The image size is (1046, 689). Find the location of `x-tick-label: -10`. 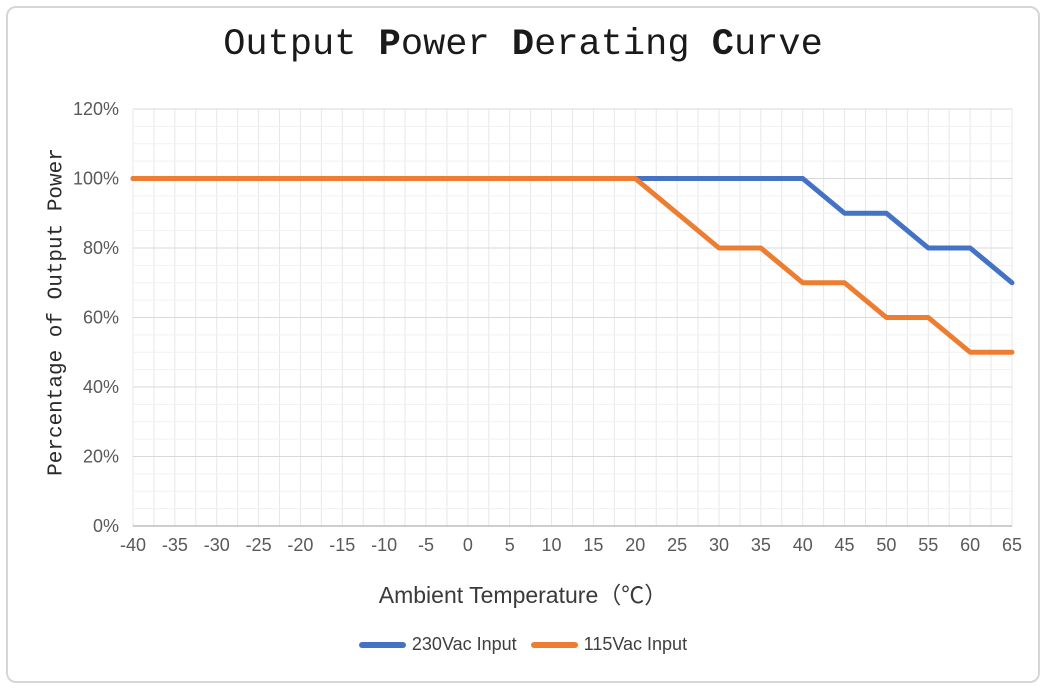

x-tick-label: -10 is located at coordinates (384, 545).